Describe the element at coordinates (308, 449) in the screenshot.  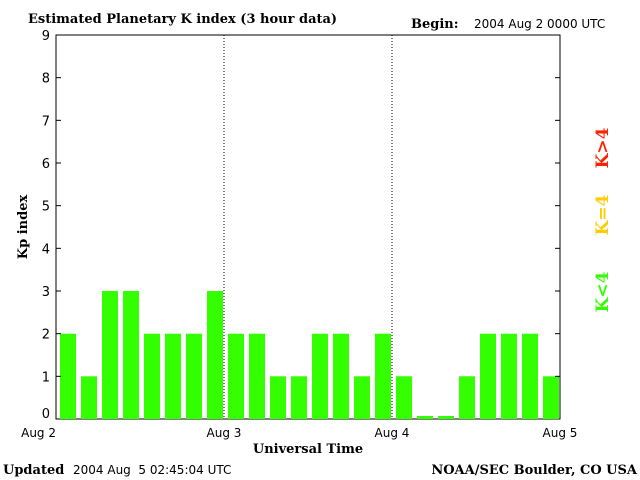
I see `x-axis-label: Universal Time` at that location.